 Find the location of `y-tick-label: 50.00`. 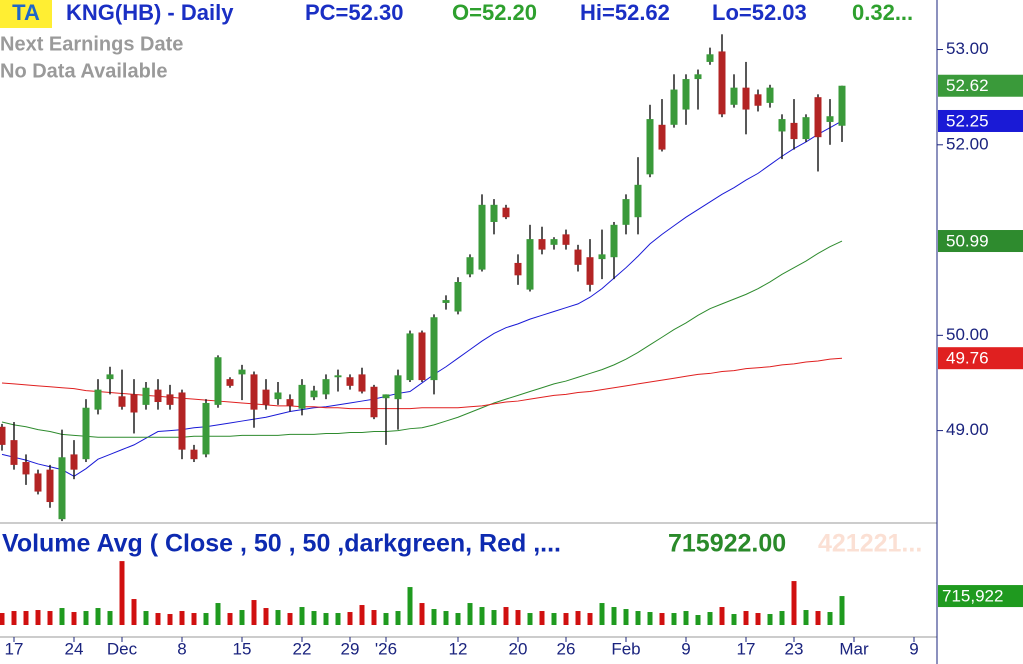

y-tick-label: 50.00 is located at coordinates (967, 334).